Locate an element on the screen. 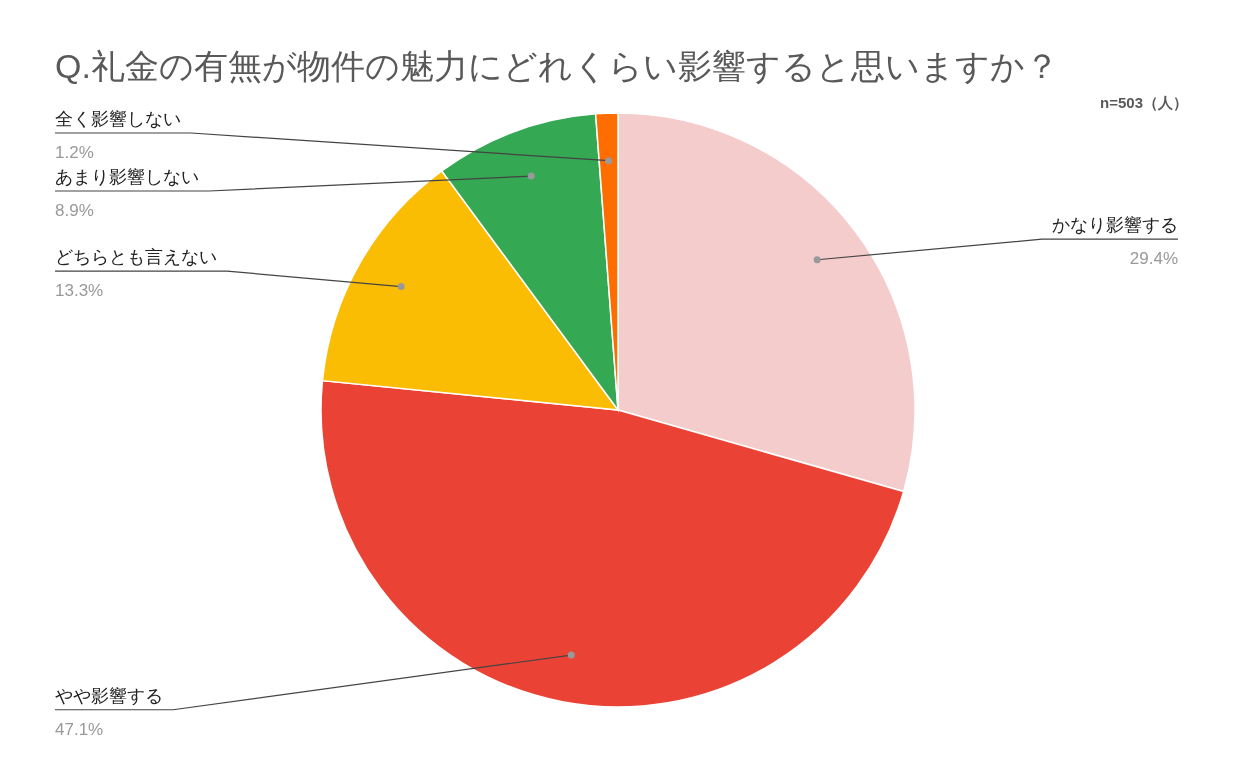 The width and height of the screenshot is (1242, 766). slice-label: あまり影響しない is located at coordinates (127, 177).